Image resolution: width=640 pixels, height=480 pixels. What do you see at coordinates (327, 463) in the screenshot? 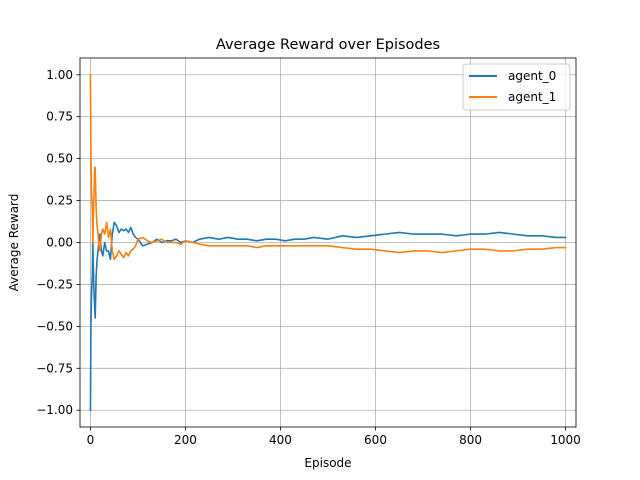
I see `x-axis-label: Episode` at bounding box center [327, 463].